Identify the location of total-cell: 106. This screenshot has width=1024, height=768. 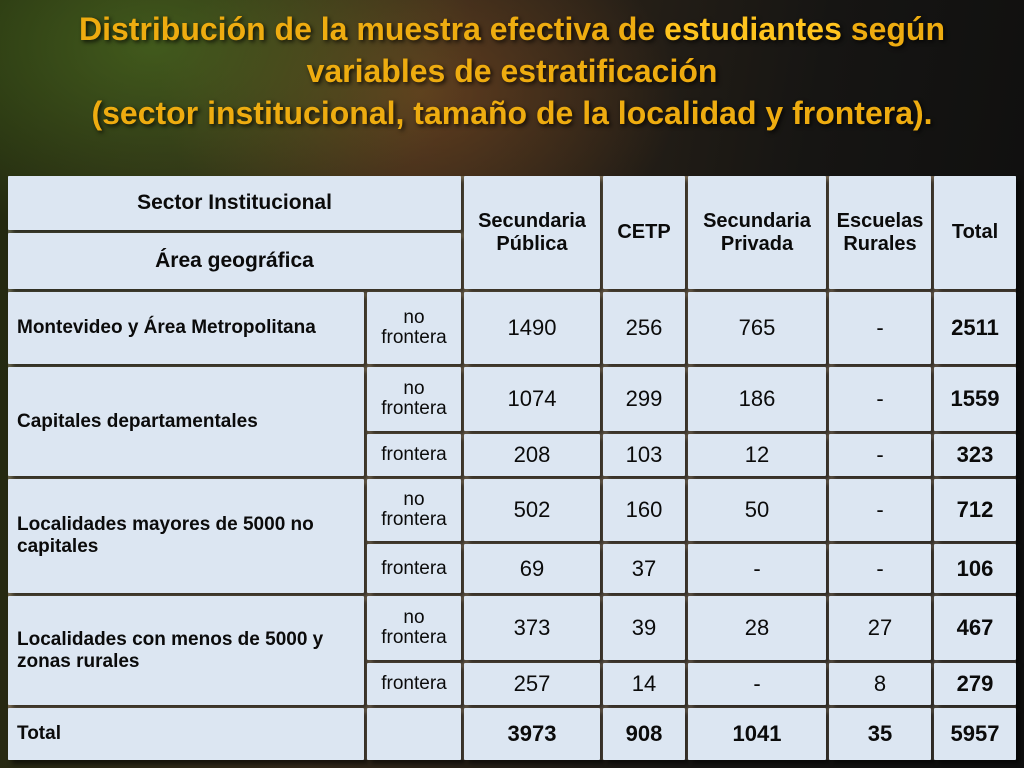
(975, 568).